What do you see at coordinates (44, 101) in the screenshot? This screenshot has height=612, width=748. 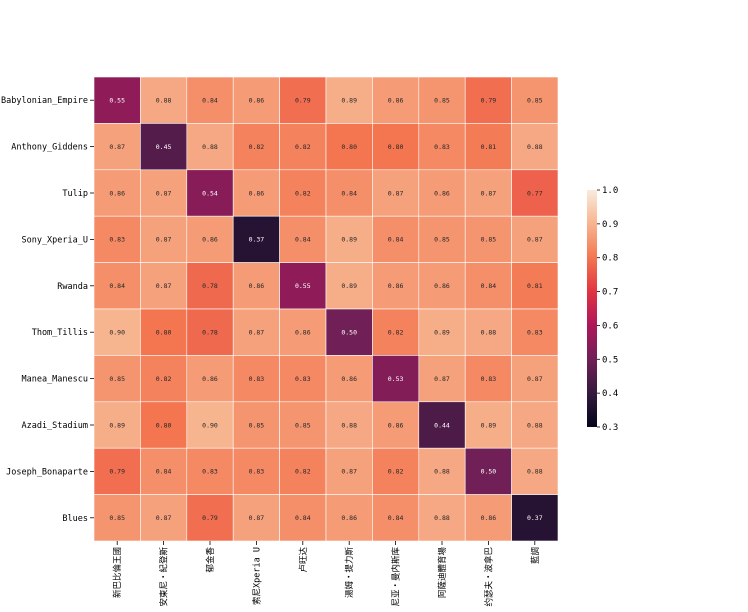 I see `row-label: Neo-Babylonian_Empire` at bounding box center [44, 101].